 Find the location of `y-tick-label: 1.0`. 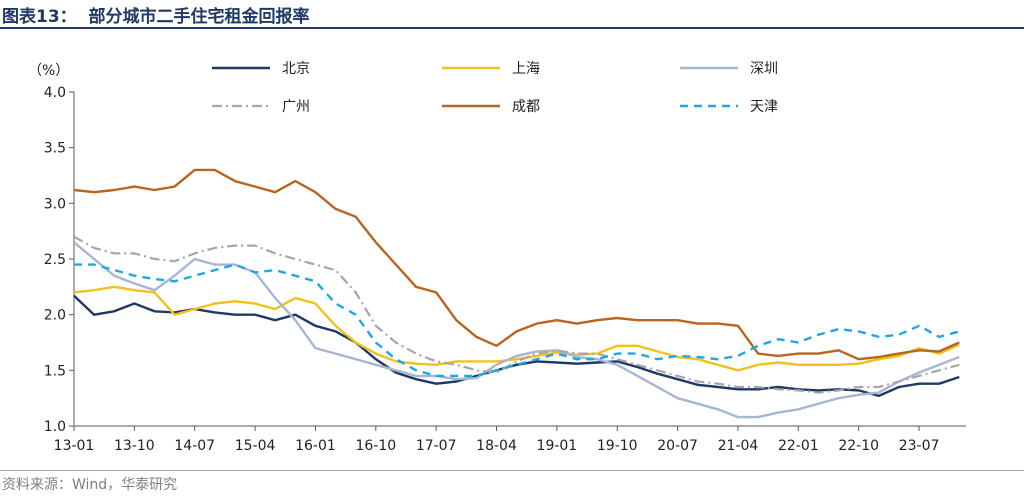

y-tick-label: 1.0 is located at coordinates (55, 427).